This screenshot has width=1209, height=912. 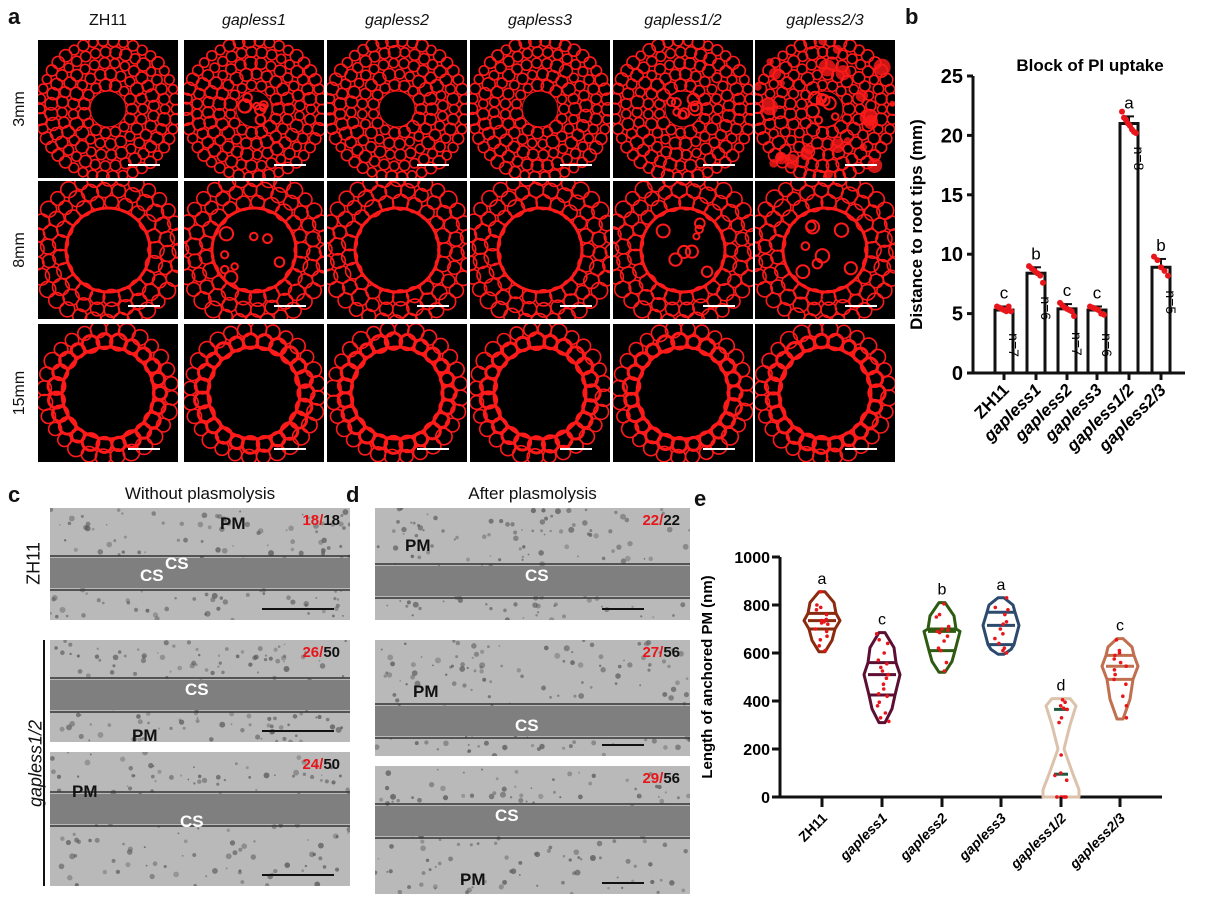 I want to click on x-tick-label: gapless3, so click(x=982, y=837).